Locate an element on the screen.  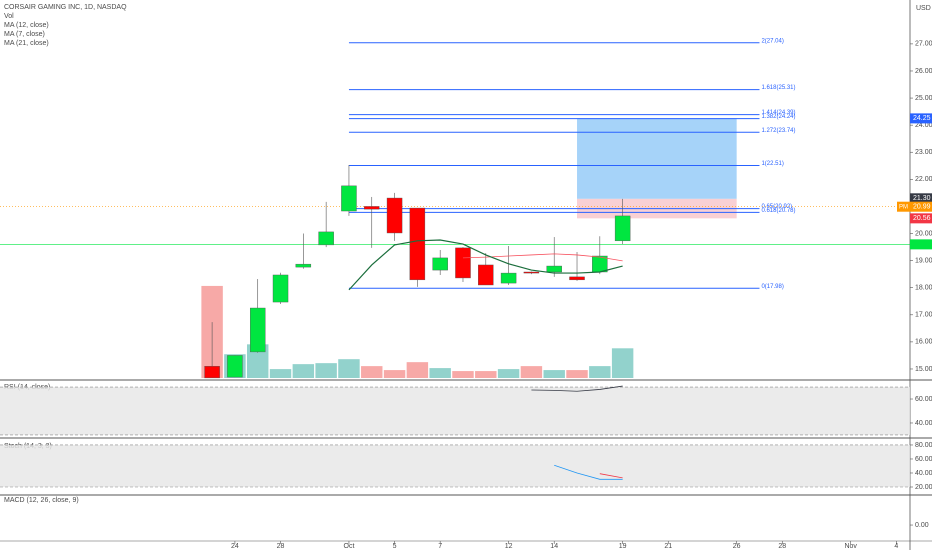
fib-label: 1.272(23.74) is located at coordinates (778, 131).